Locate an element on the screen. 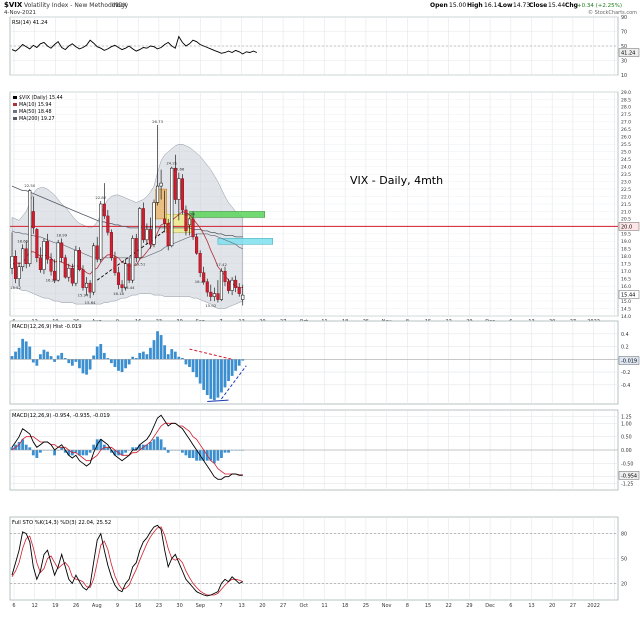  x-tick-label: 29 is located at coordinates (469, 606).